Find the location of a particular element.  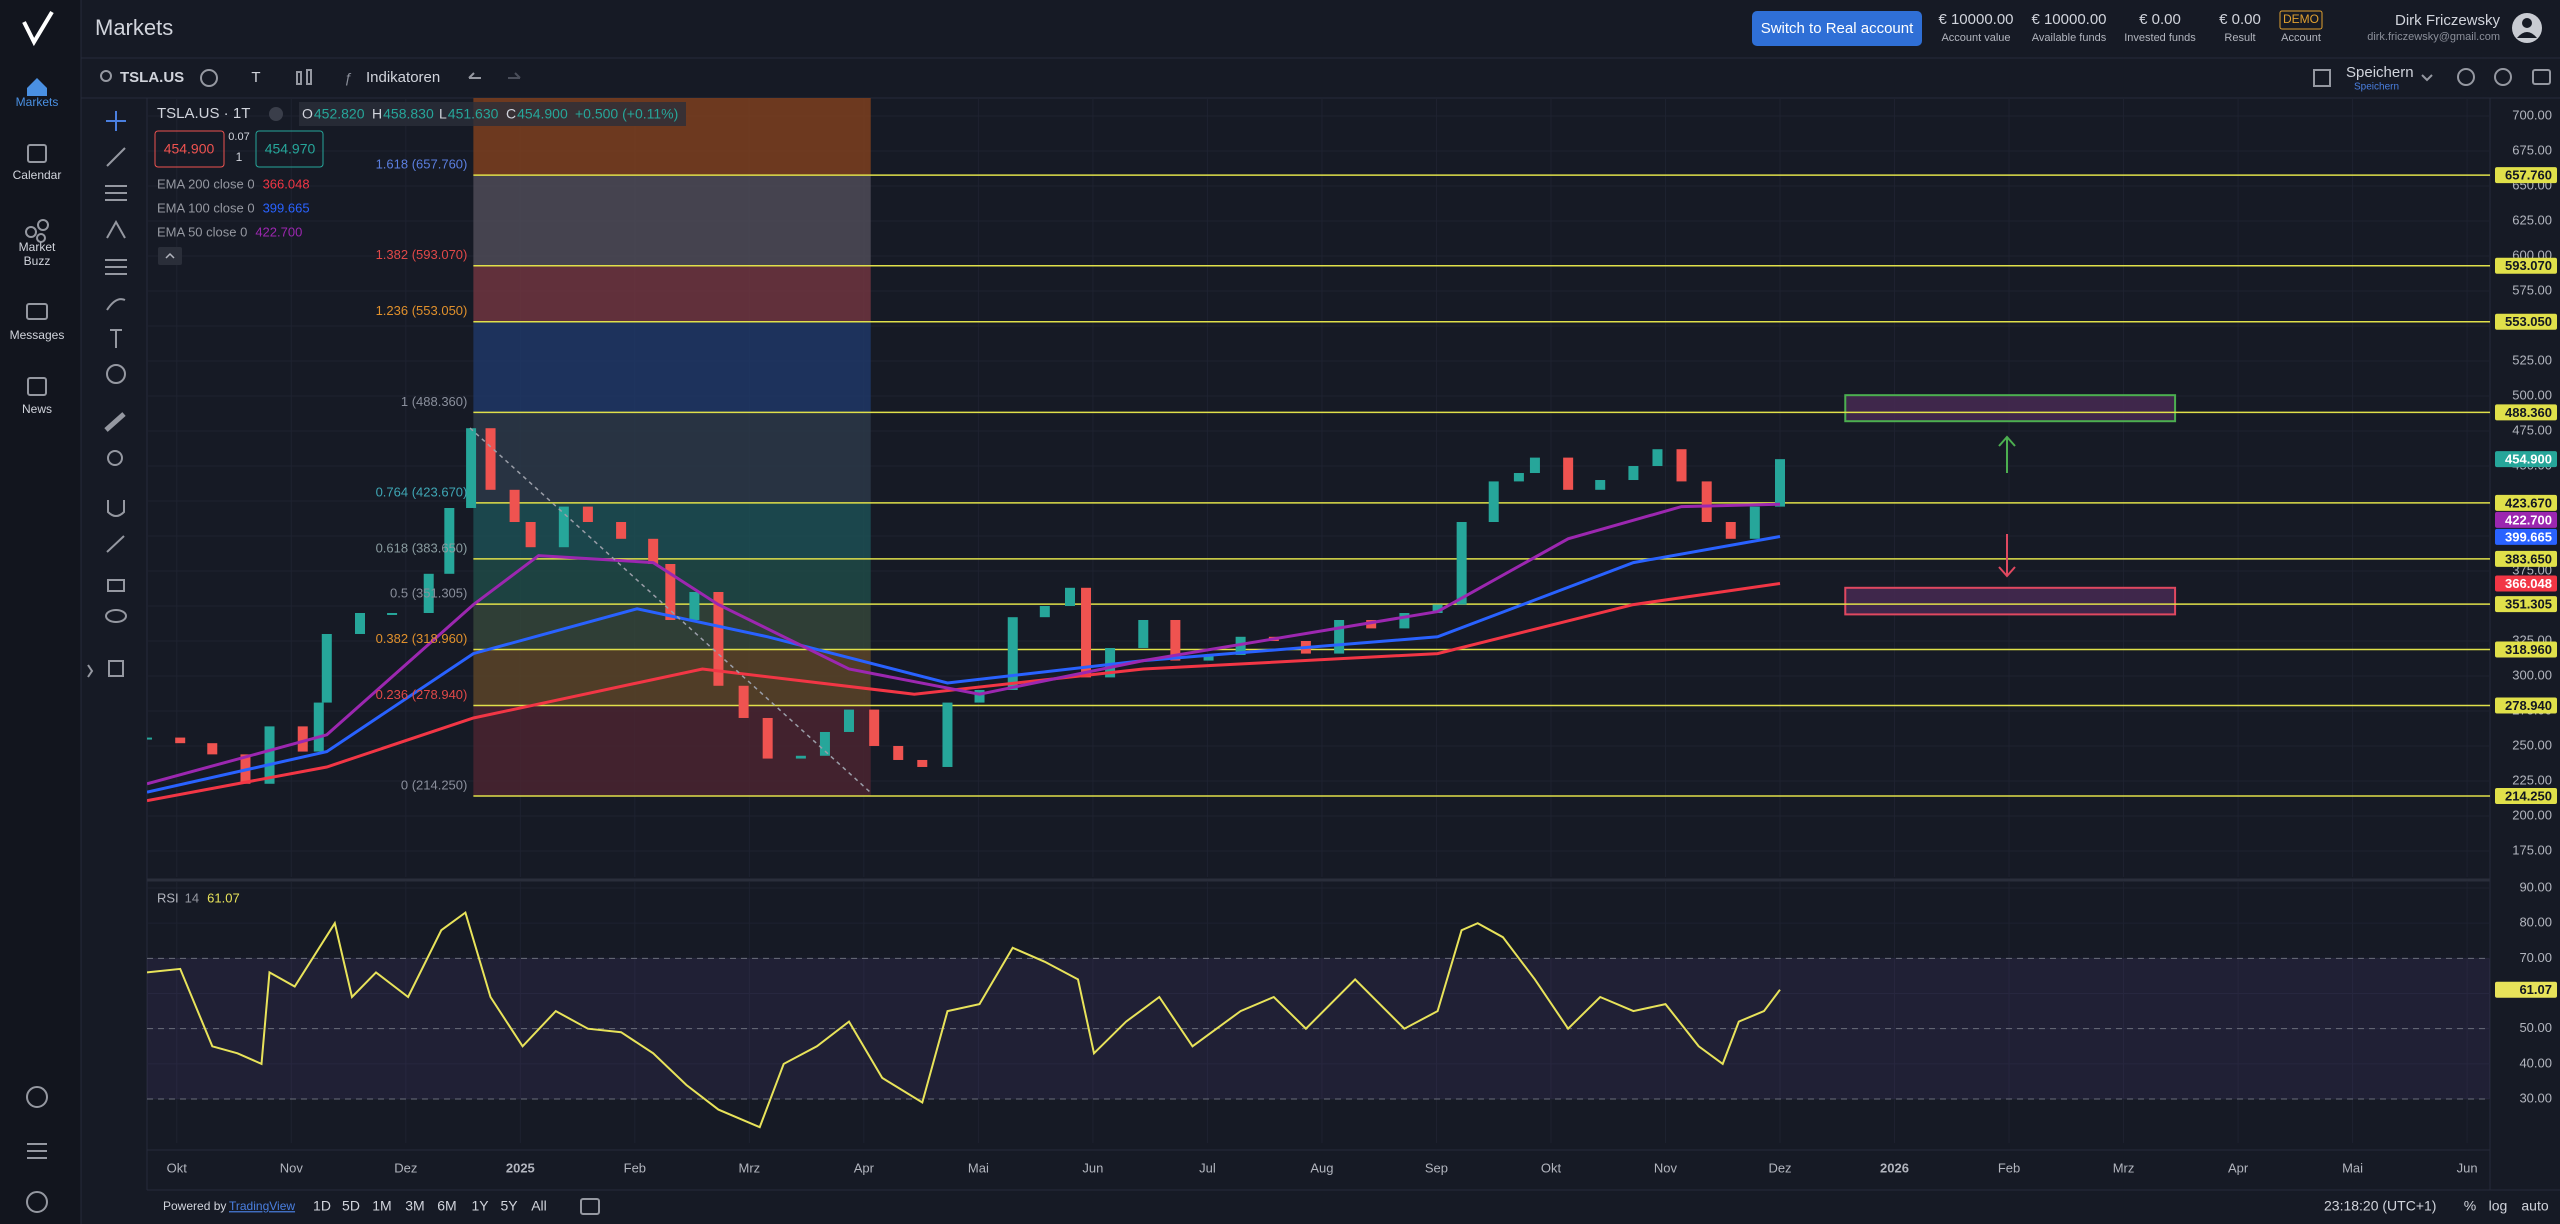

sidebar-label: Market is located at coordinates (37, 247).